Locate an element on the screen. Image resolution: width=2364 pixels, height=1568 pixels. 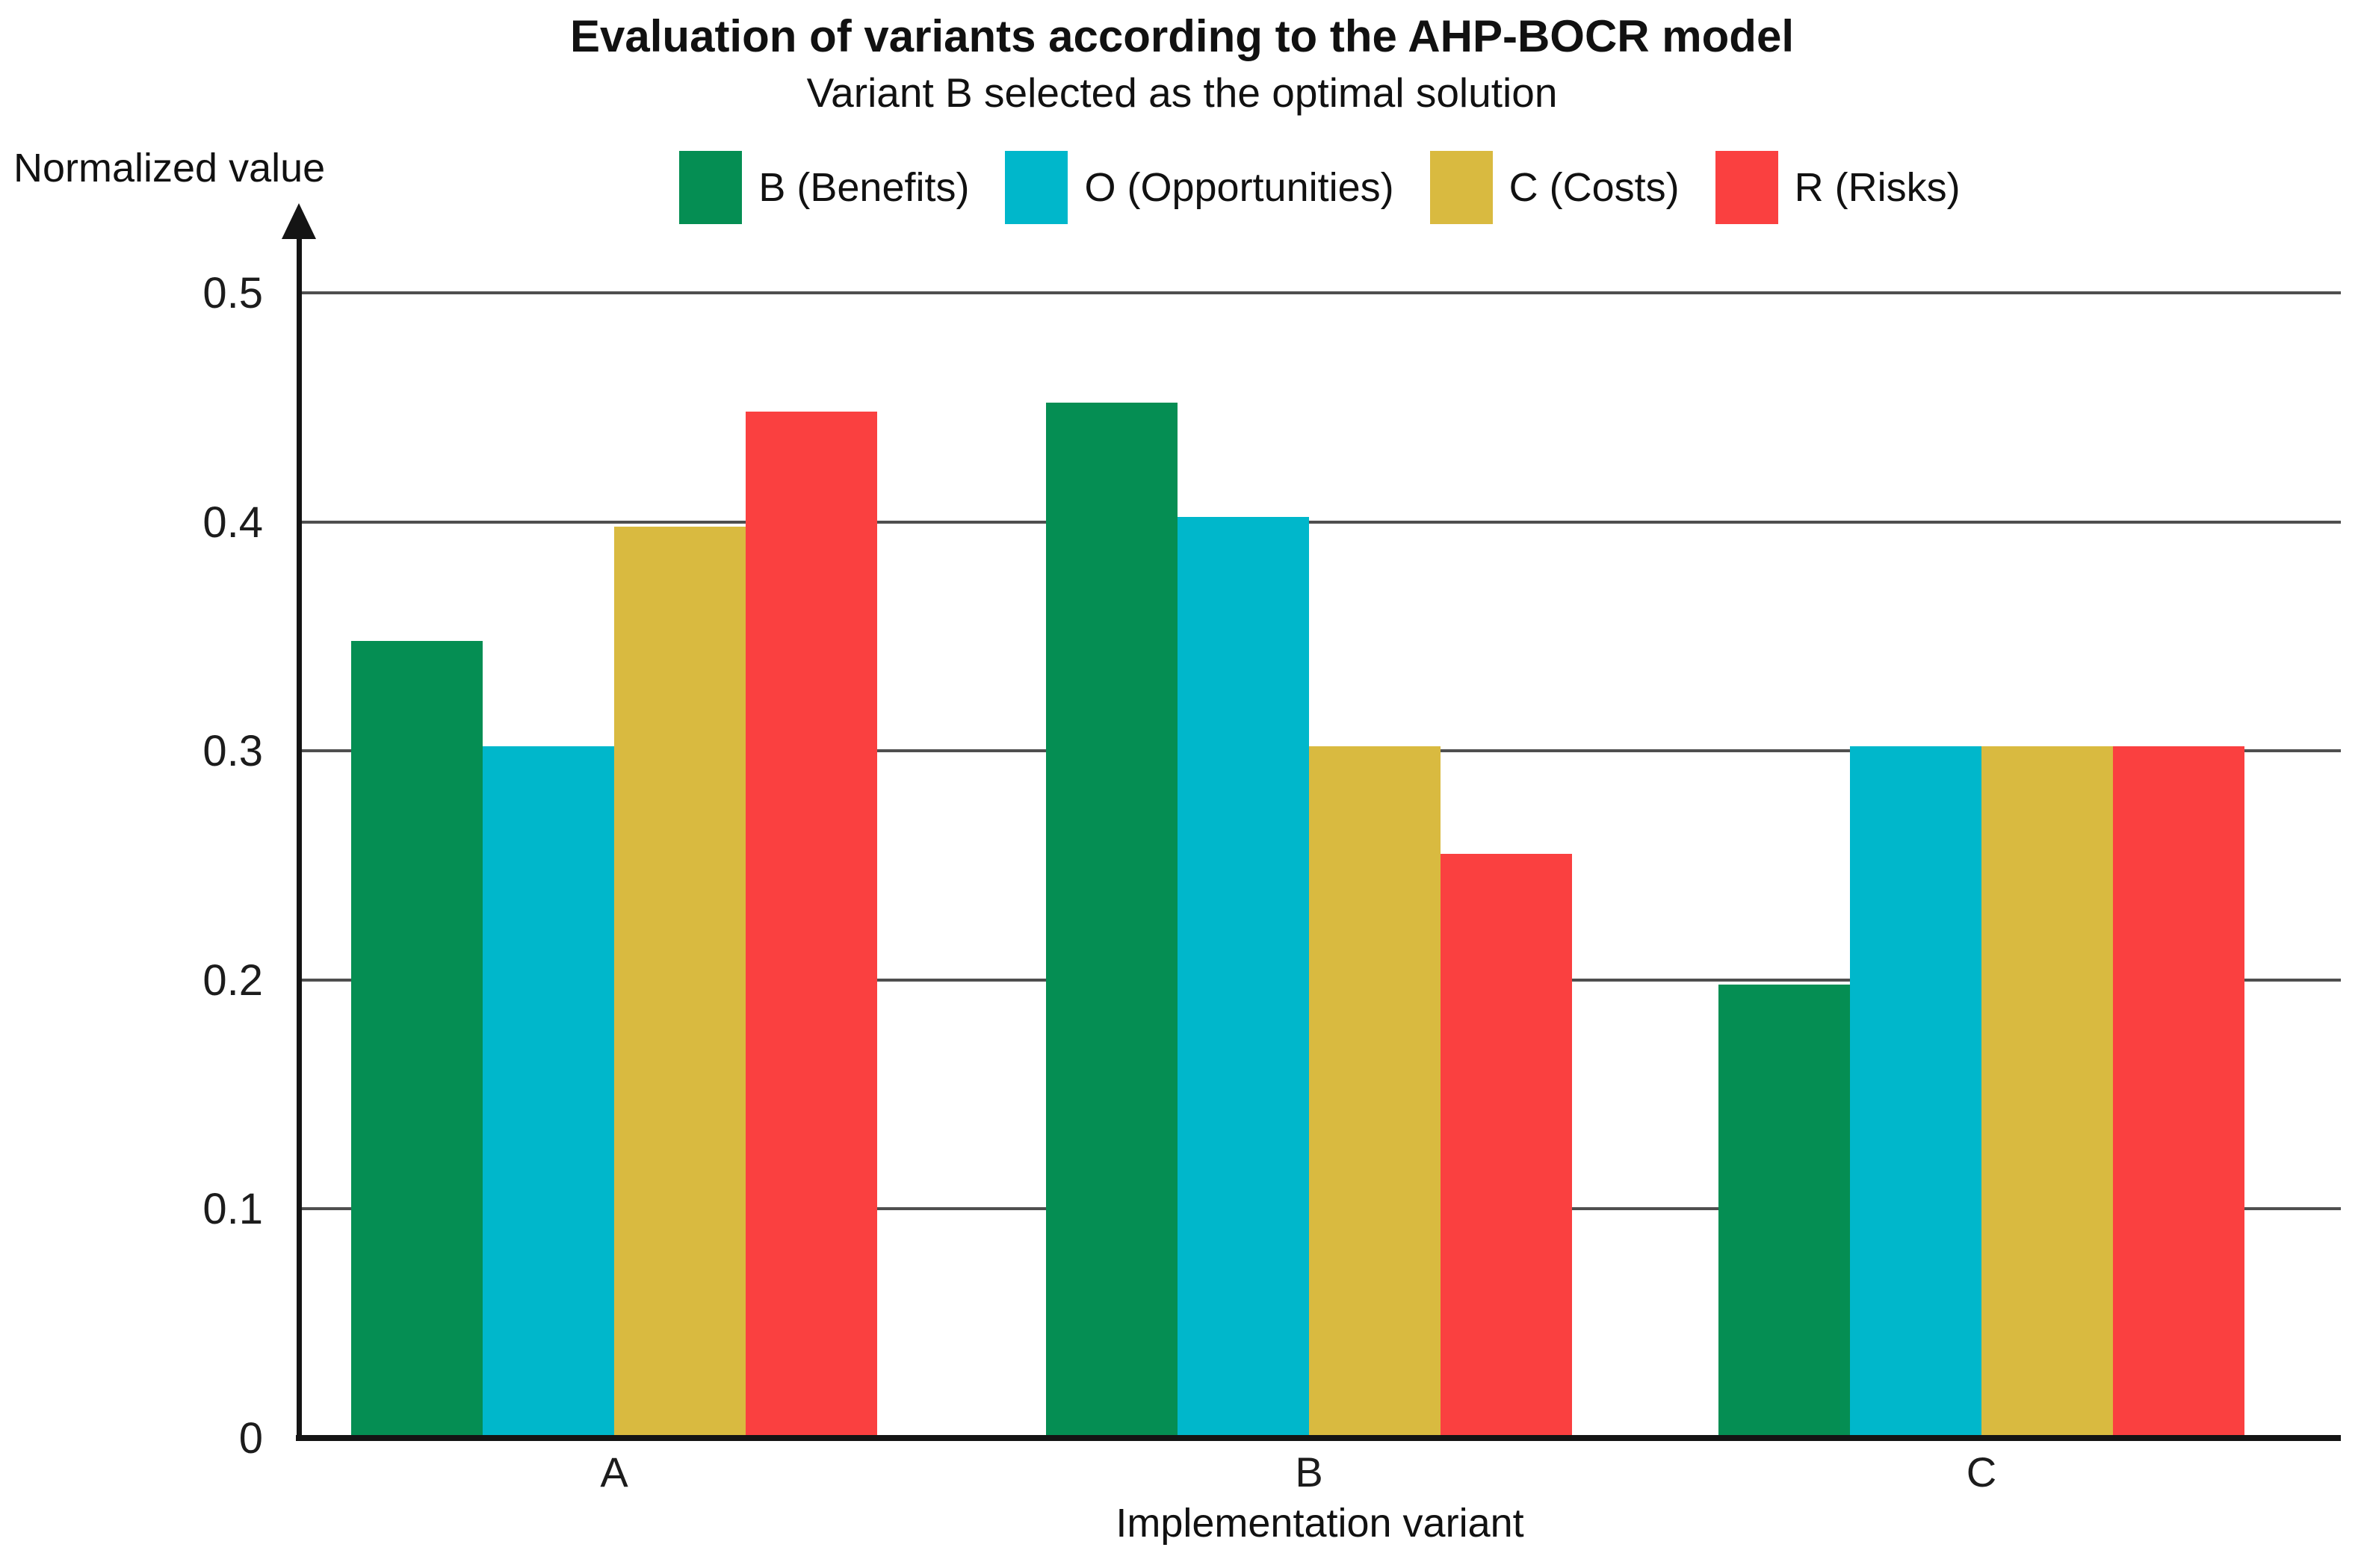
legend-item-B: B (Benefits) is located at coordinates (824, 188).